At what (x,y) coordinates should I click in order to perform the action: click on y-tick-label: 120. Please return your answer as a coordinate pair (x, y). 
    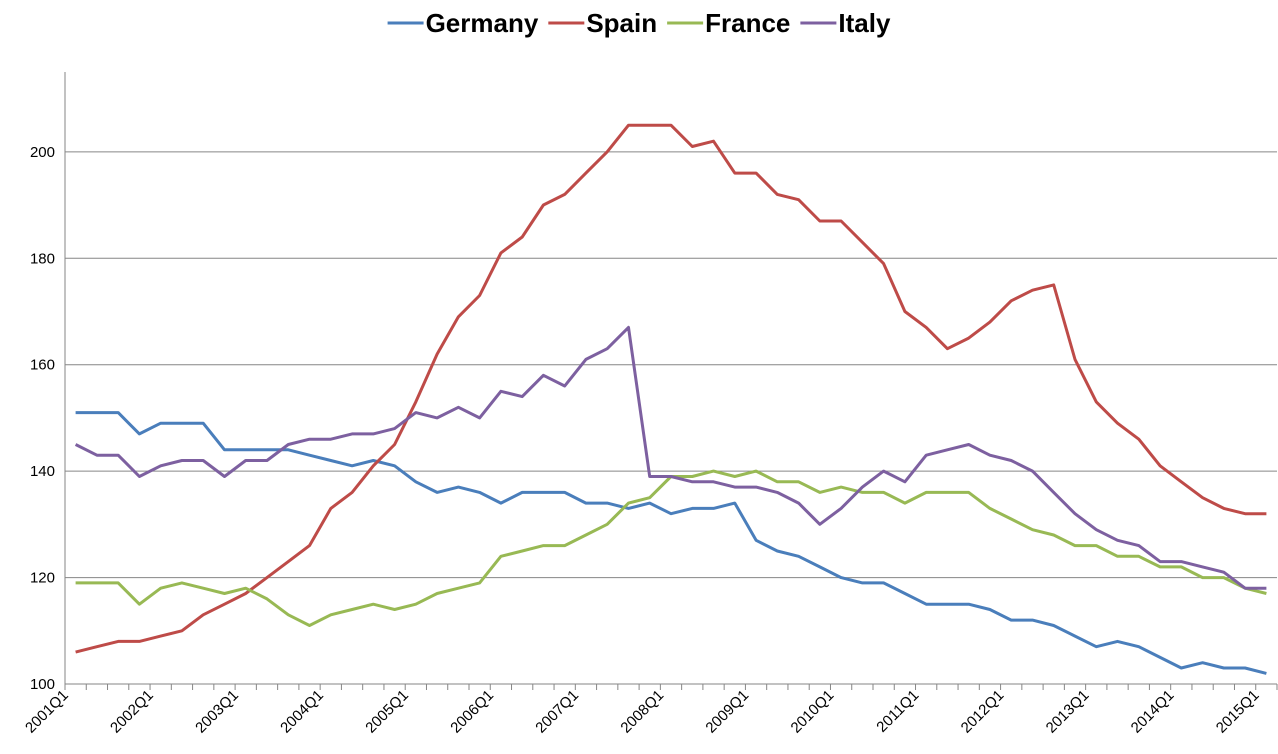
    Looking at the image, I should click on (42, 578).